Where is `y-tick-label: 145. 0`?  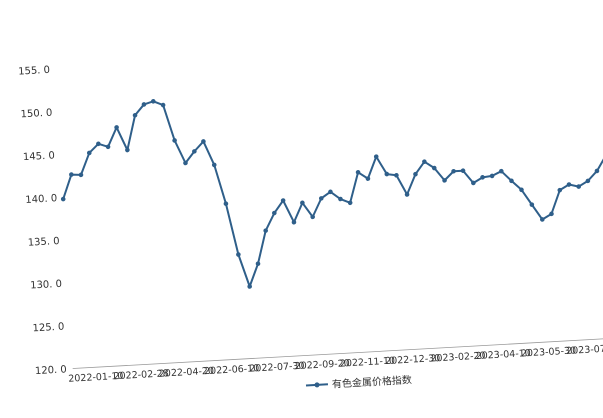 y-tick-label: 145. 0 is located at coordinates (39, 156).